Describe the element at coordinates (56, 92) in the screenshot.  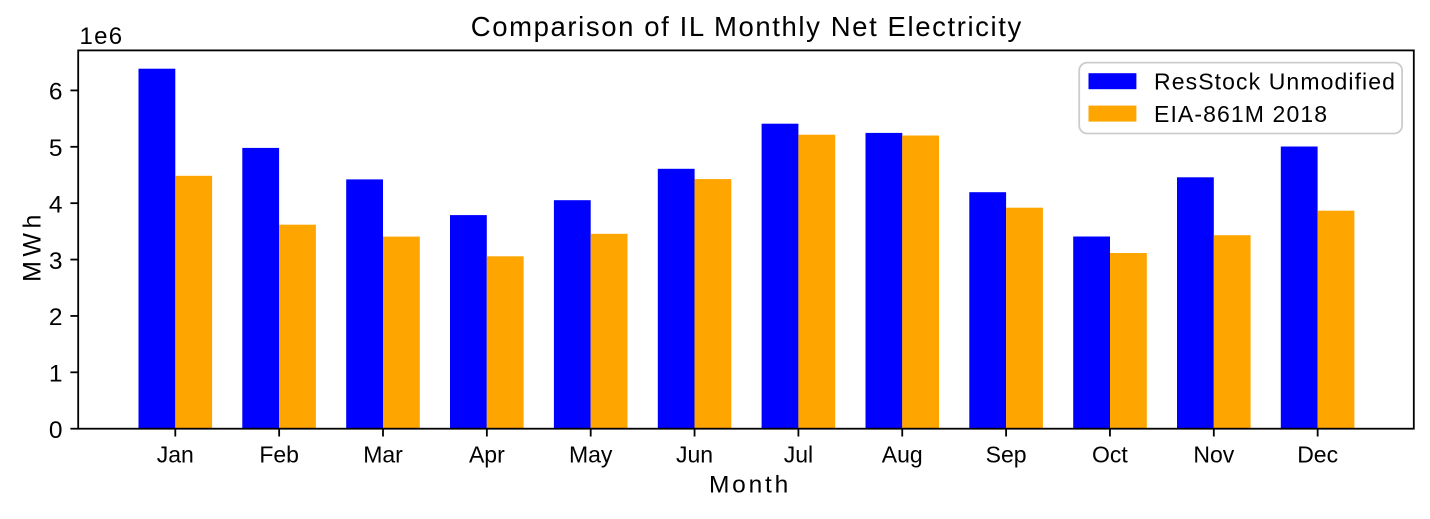
I see `svg-text: 6` at that location.